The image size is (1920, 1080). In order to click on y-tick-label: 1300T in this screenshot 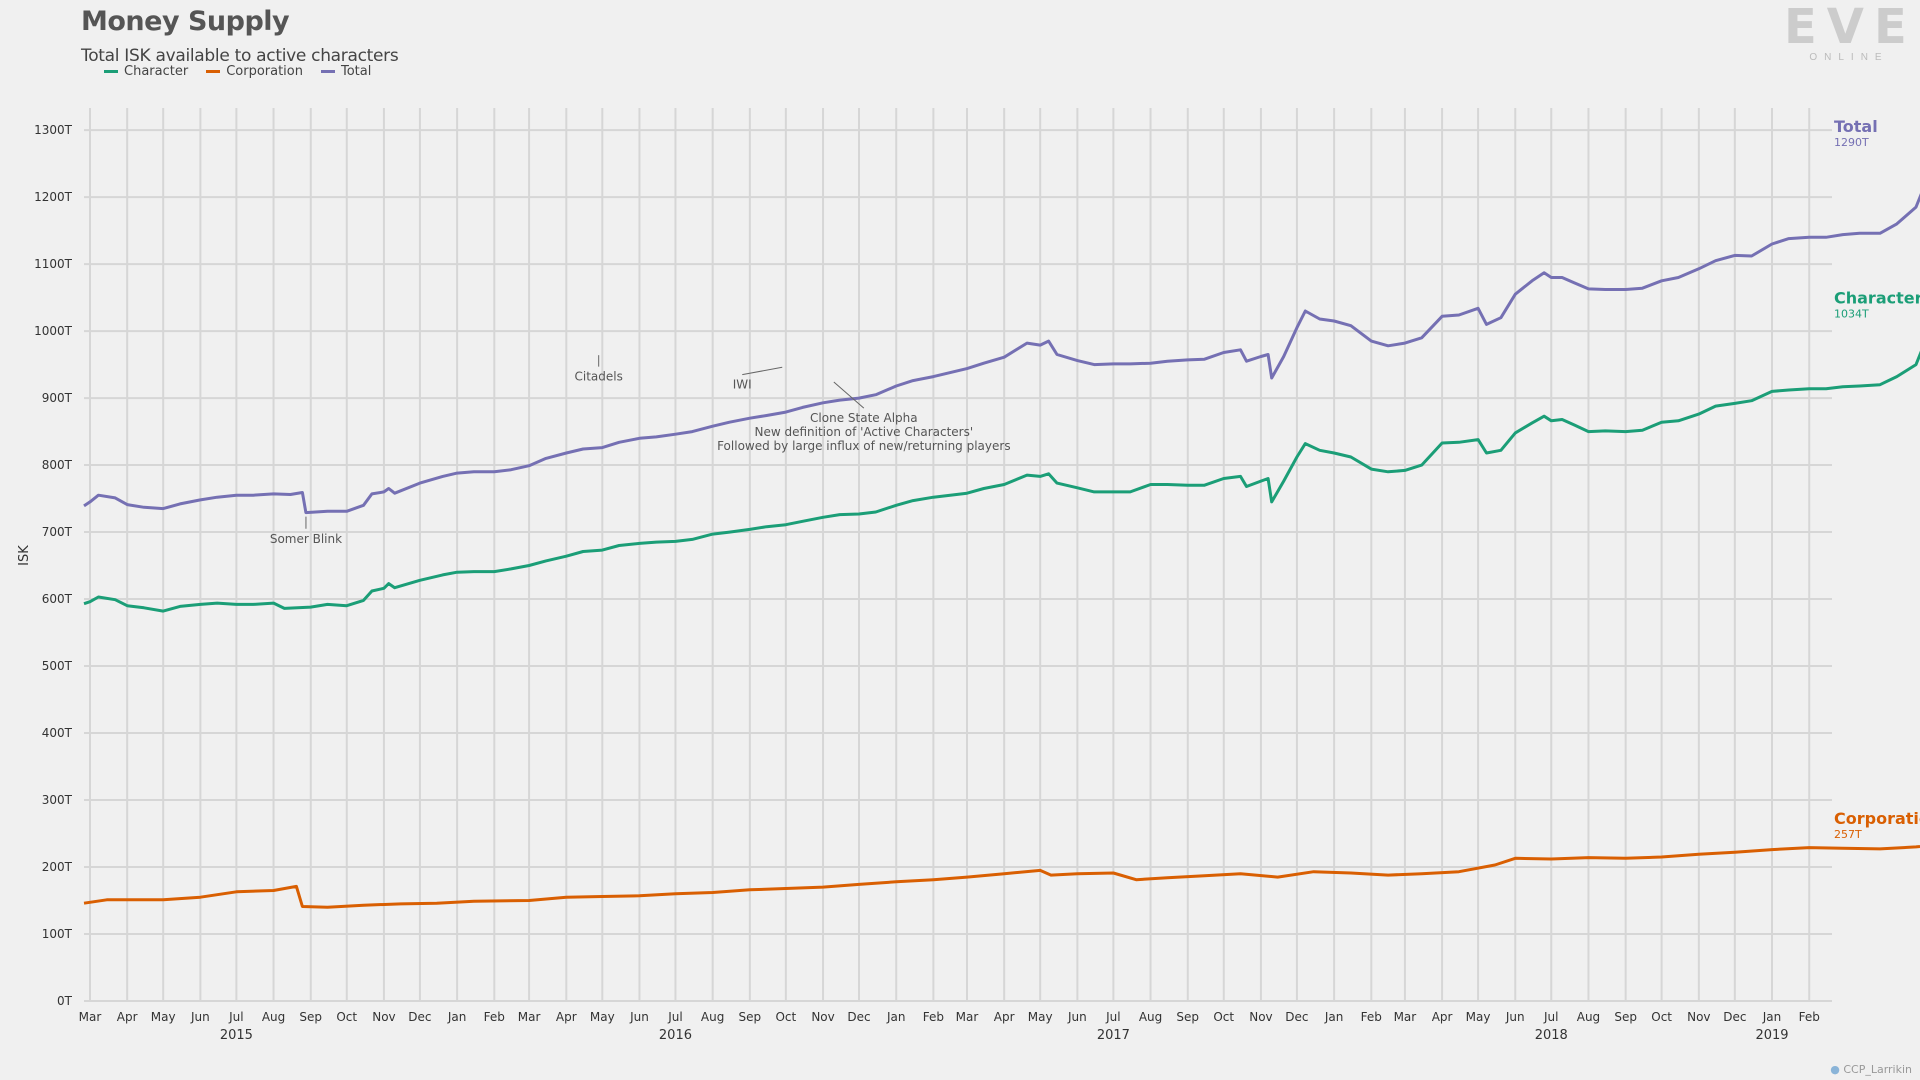, I will do `click(53, 130)`.